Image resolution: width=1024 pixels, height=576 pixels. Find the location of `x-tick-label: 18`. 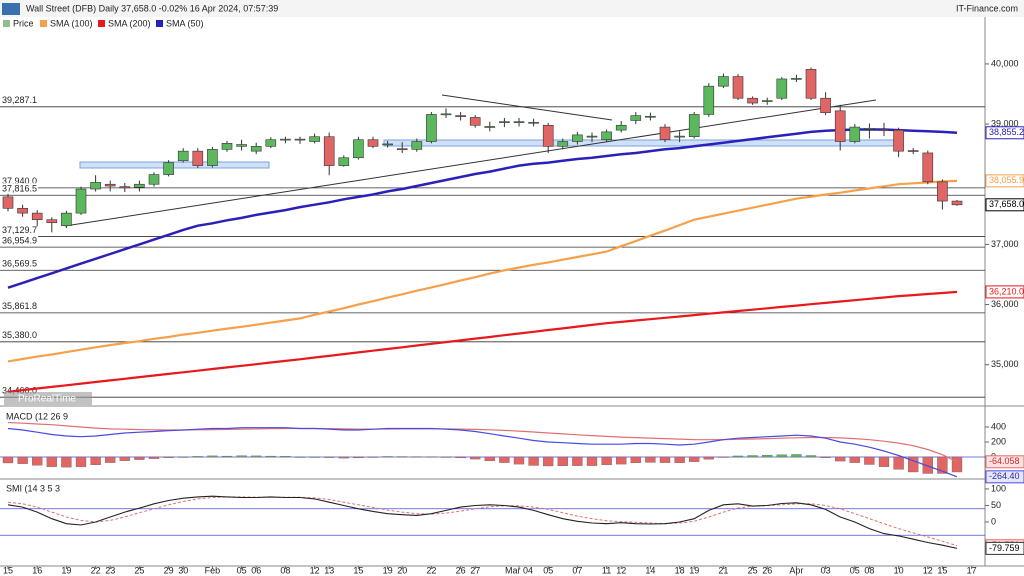

x-tick-label: 18 is located at coordinates (680, 570).